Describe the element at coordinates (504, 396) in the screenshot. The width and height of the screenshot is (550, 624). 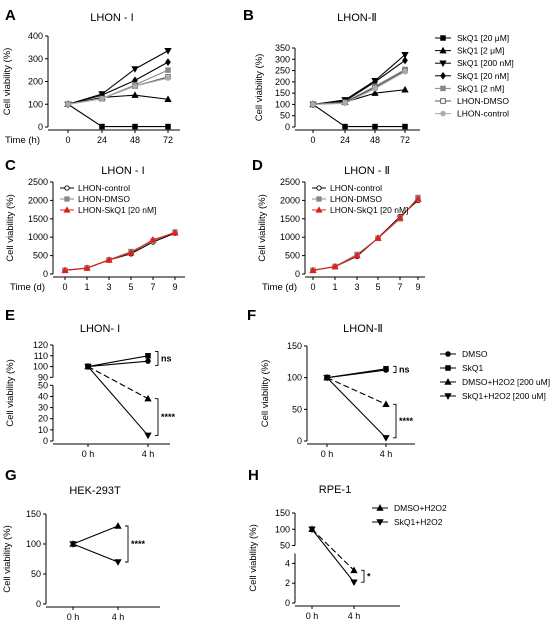
I see `legend-label: SkQ1+H2O2 [200 uM]` at that location.